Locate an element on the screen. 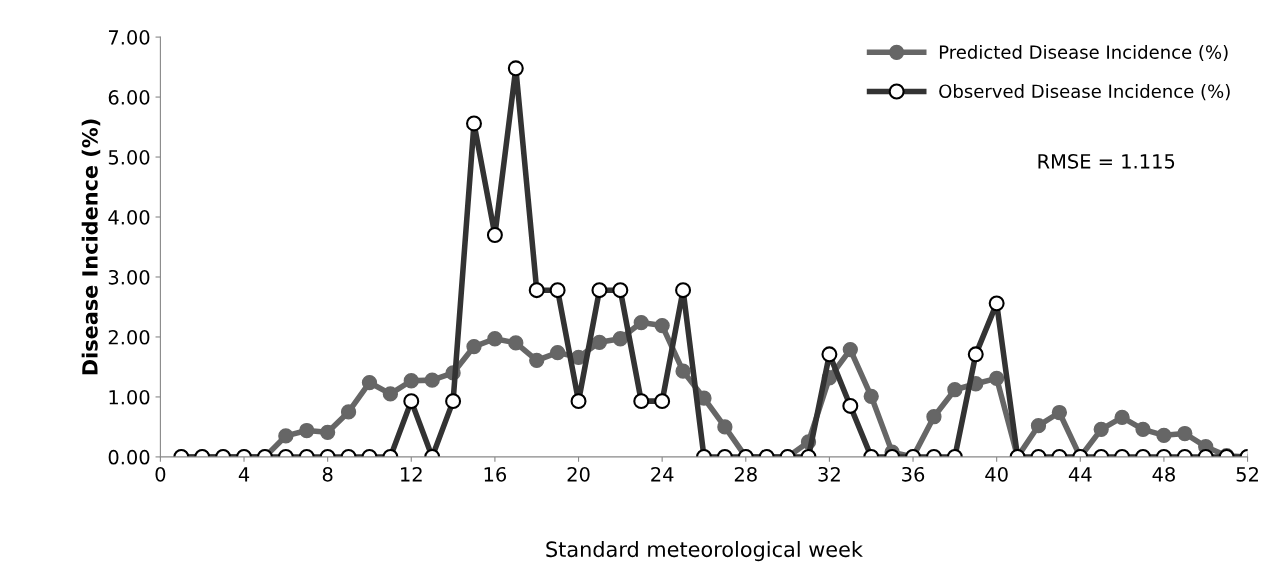 The width and height of the screenshot is (1273, 562). y-axis-title: Disease Incidence (%) is located at coordinates (91, 247).